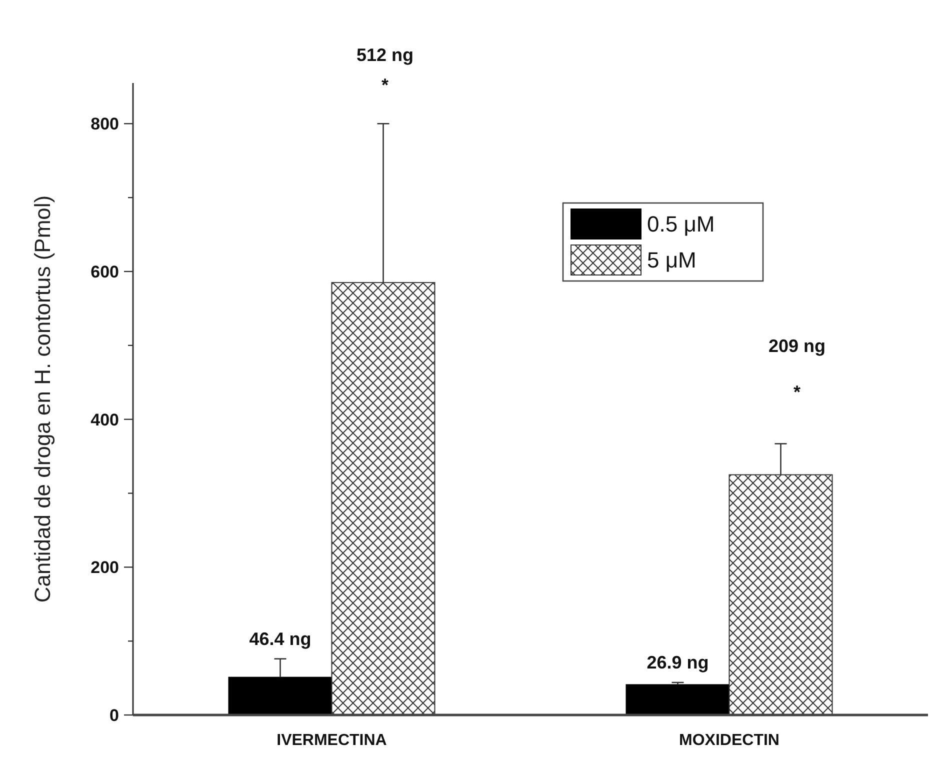 This screenshot has width=941, height=761. Describe the element at coordinates (729, 740) in the screenshot. I see `x-tick-label: MOXIDECTIN` at that location.